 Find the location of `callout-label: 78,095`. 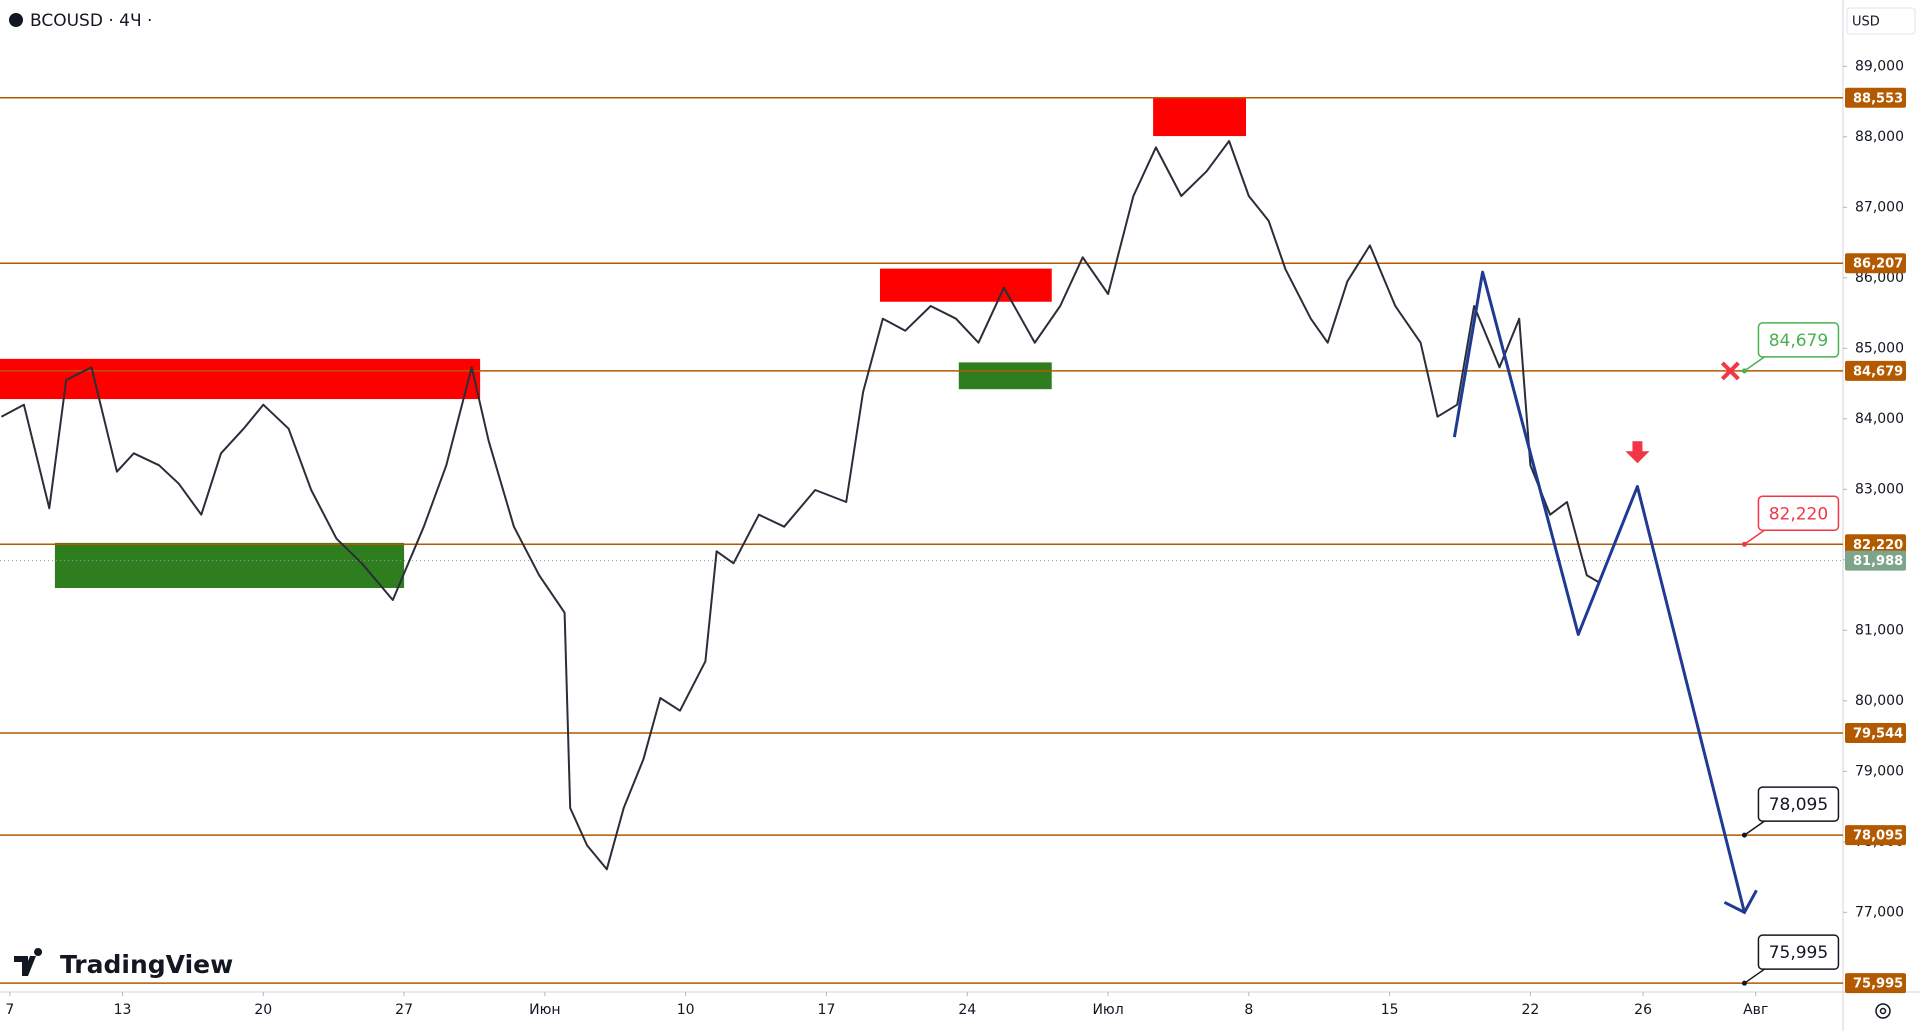

callout-label: 78,095 is located at coordinates (1798, 805).